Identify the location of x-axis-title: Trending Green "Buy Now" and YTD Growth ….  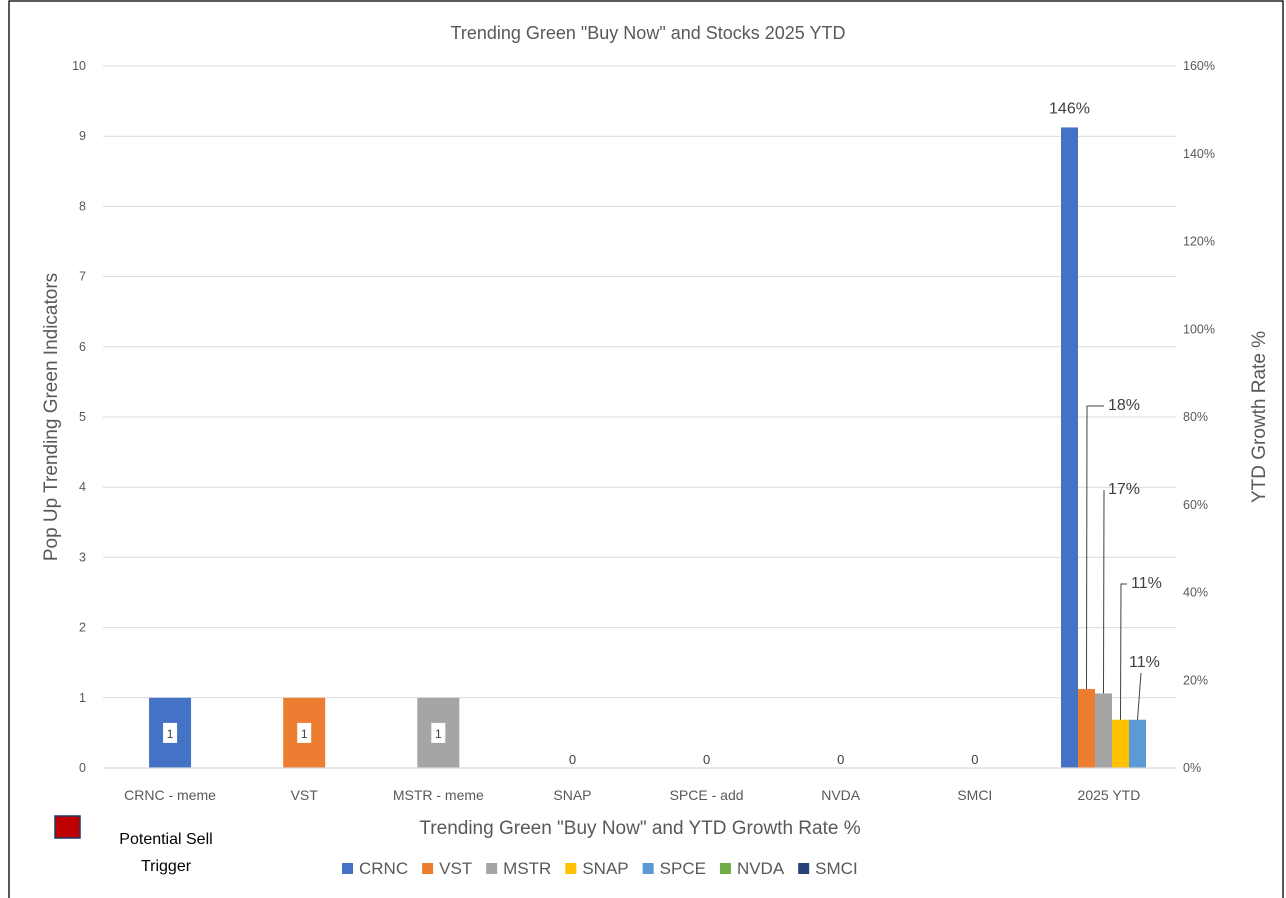
(639, 828).